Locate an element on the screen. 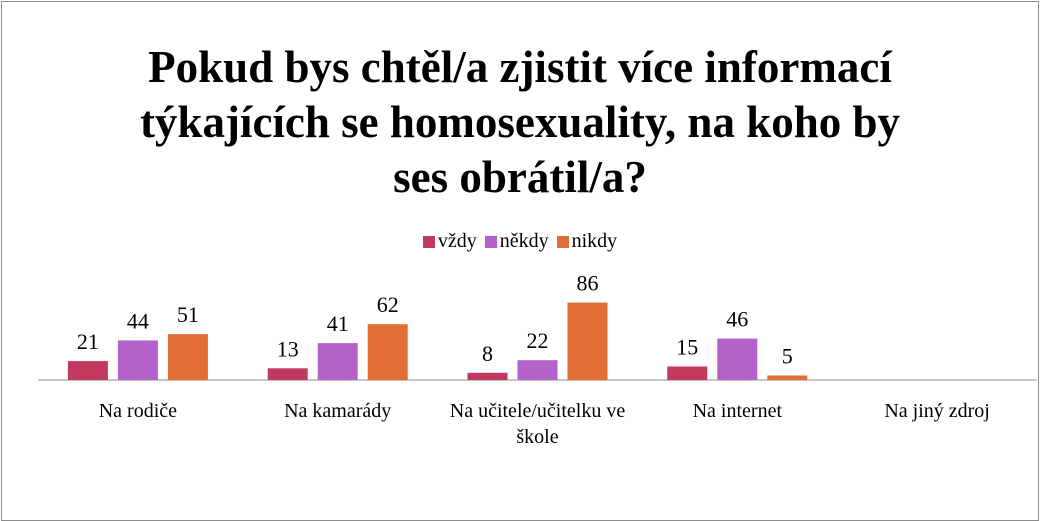 This screenshot has width=1052, height=521. x-tick-label: Na rodiče is located at coordinates (138, 411).